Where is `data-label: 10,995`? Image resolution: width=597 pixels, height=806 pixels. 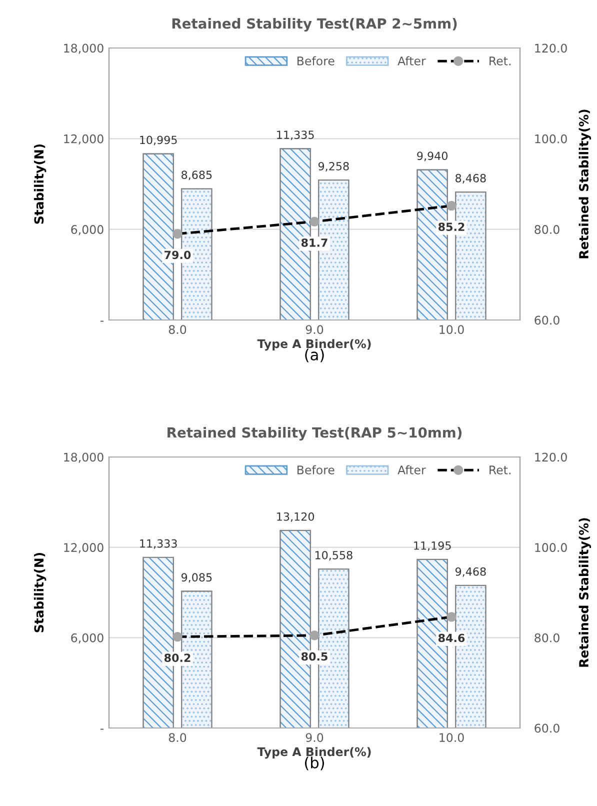
data-label: 10,995 is located at coordinates (158, 141).